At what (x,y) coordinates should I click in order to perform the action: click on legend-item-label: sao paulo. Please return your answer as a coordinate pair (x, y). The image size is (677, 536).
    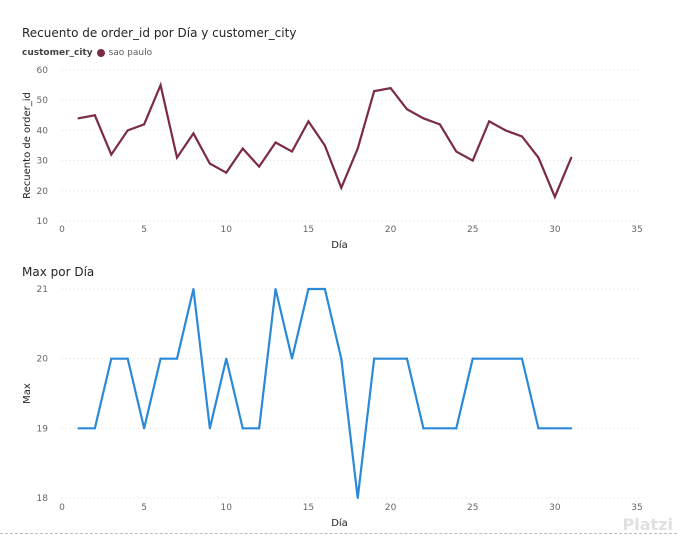
    Looking at the image, I should click on (130, 53).